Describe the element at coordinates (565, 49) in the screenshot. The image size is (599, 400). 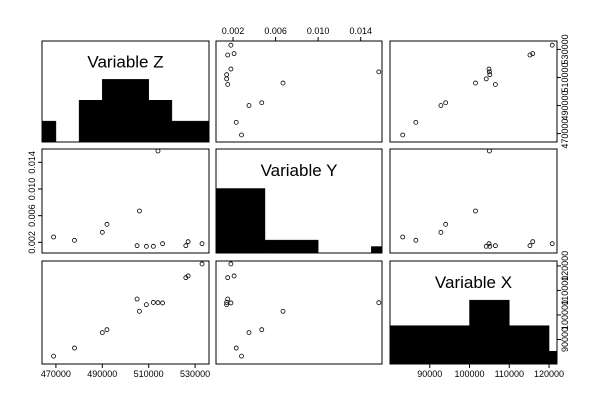
I see `tick-label-right-variable-z-3: 530000` at that location.